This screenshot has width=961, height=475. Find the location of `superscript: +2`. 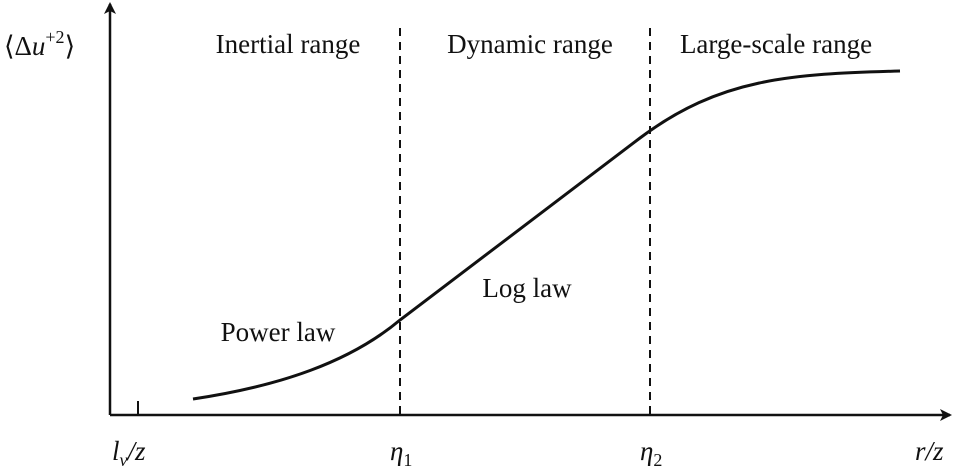

superscript: +2 is located at coordinates (54, 37).